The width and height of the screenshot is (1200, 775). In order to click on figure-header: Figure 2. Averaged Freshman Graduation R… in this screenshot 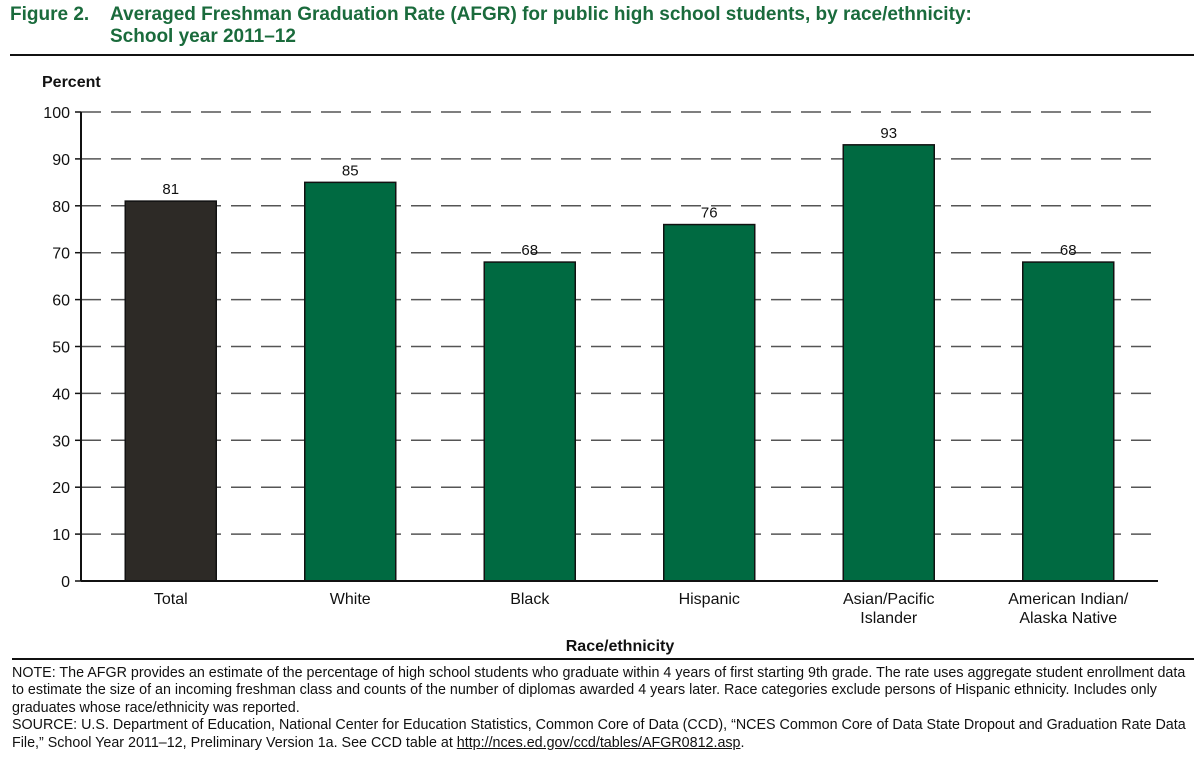, I will do `click(602, 30)`.